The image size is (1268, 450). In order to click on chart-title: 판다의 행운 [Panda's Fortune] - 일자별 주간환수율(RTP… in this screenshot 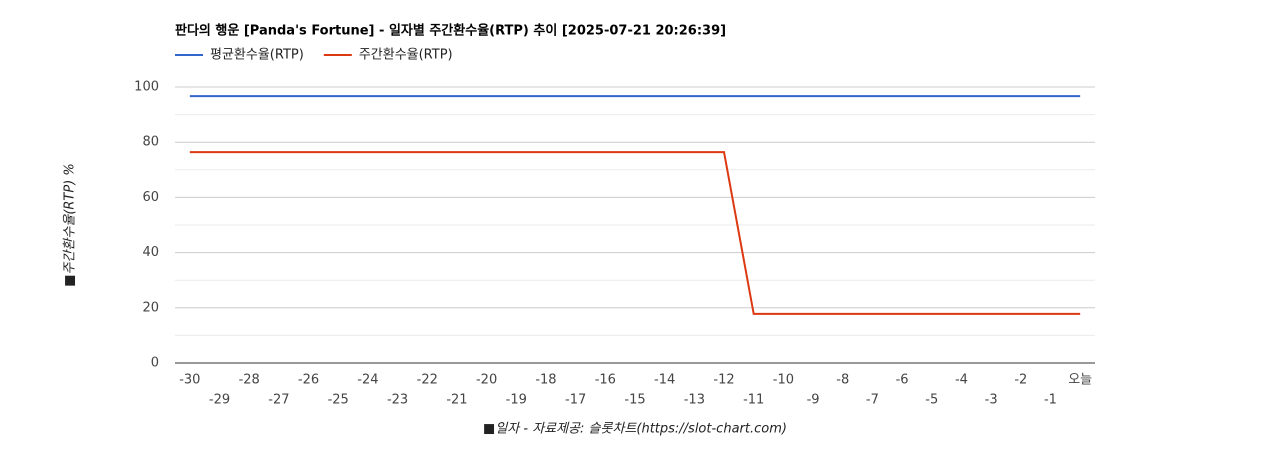, I will do `click(450, 31)`.